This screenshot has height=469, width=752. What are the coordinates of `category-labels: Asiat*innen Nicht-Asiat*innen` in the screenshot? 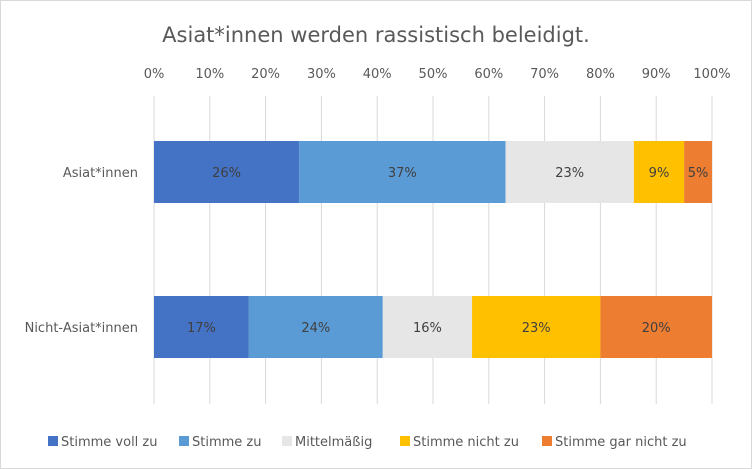 It's located at (81, 251).